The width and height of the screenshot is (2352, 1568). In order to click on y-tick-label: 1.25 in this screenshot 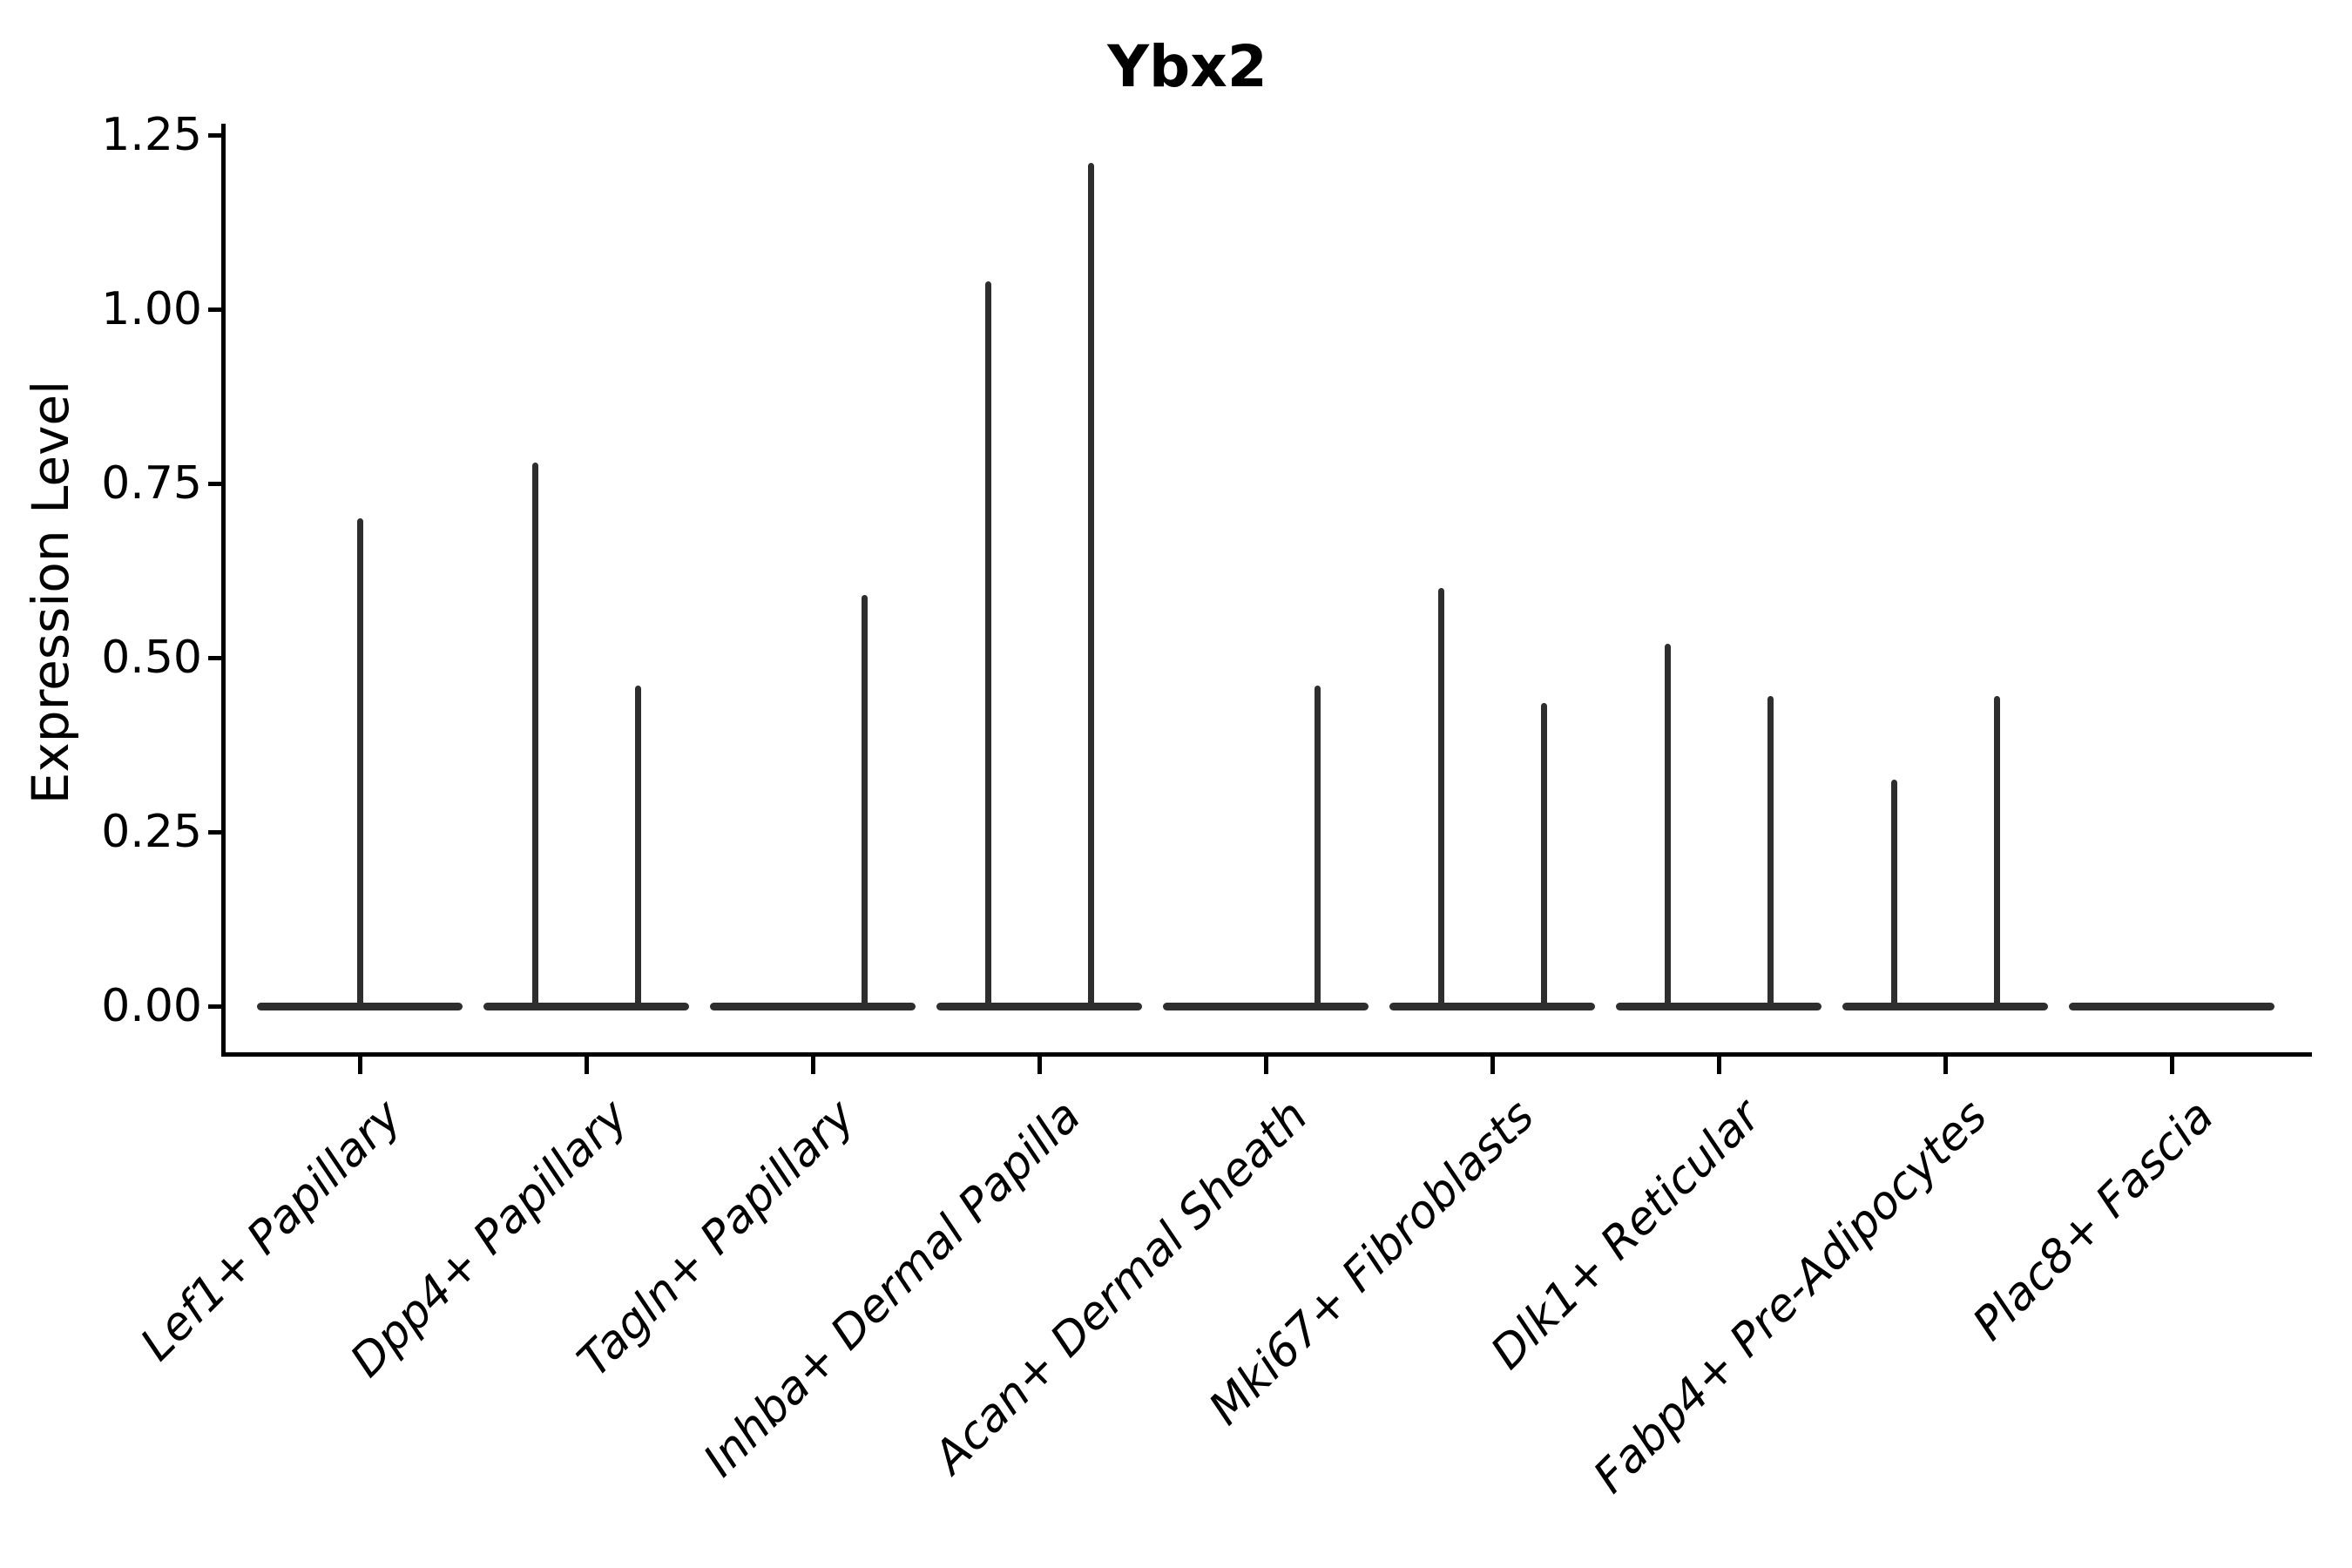, I will do `click(151, 135)`.